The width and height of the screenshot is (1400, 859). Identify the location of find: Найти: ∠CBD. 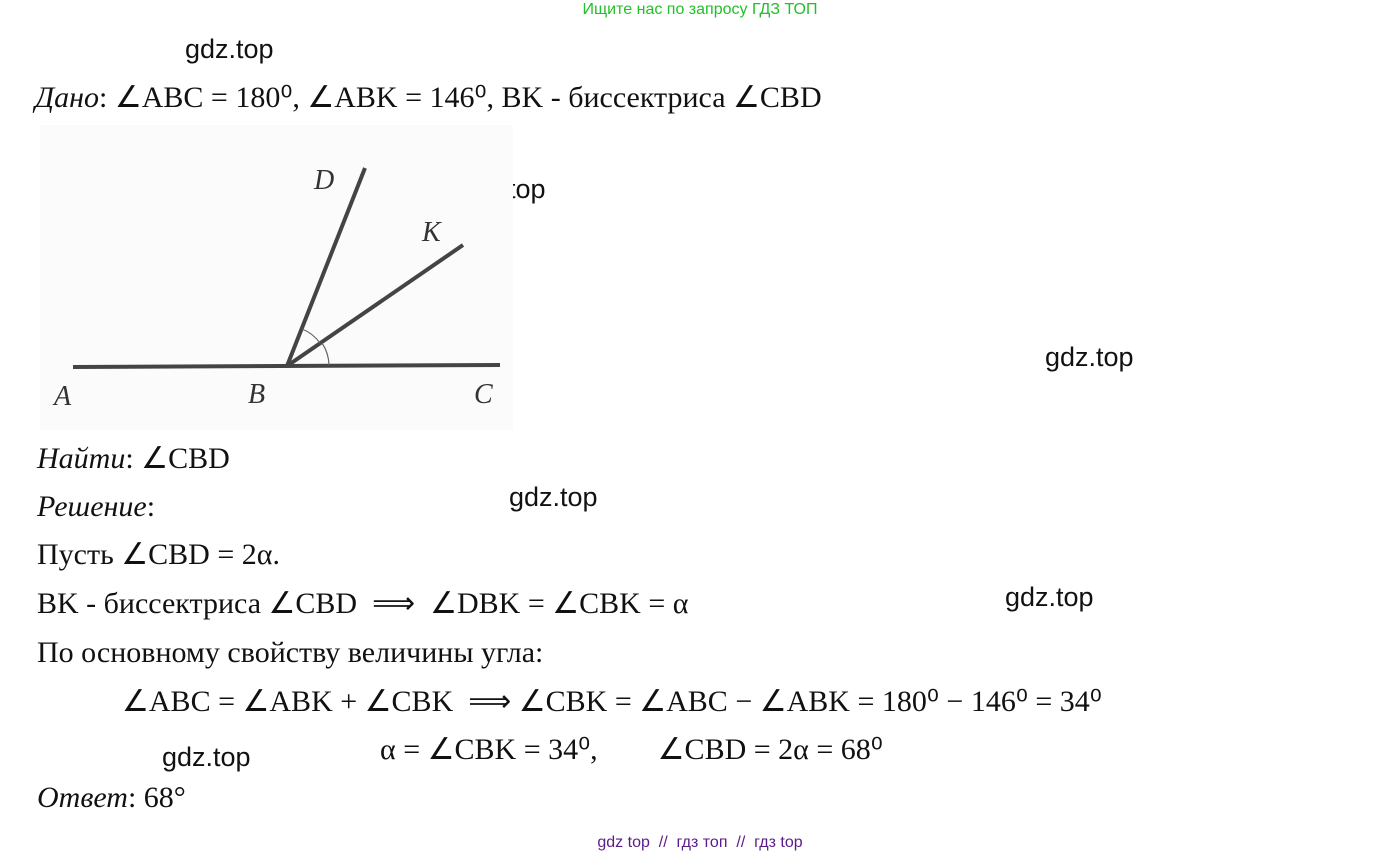
(133, 459).